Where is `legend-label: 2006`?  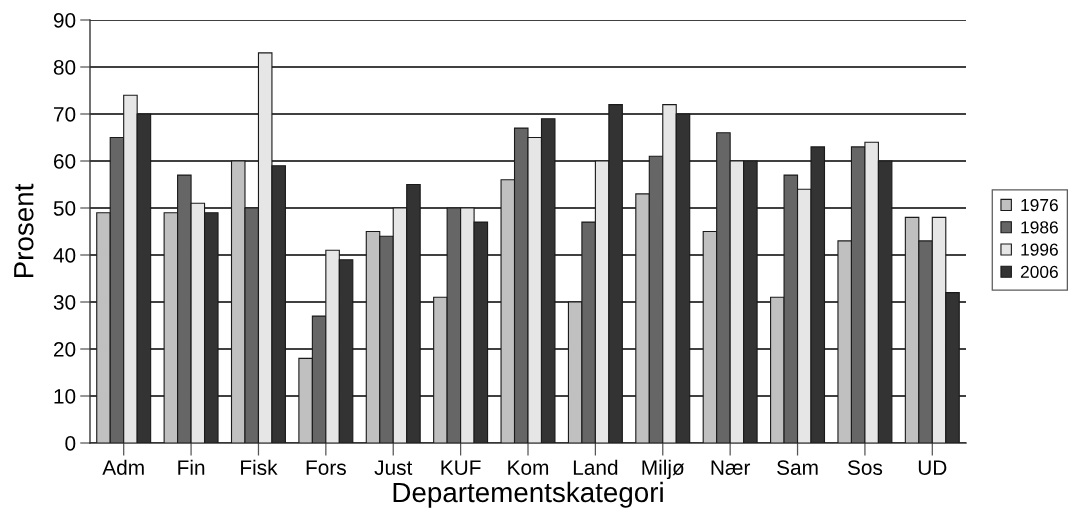 legend-label: 2006 is located at coordinates (1039, 272).